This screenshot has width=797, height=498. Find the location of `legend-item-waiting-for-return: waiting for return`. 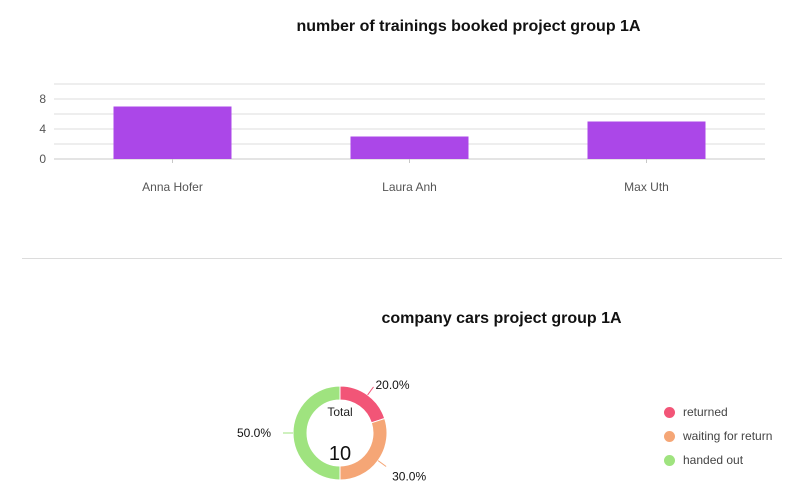

legend-item-waiting-for-return: waiting for return is located at coordinates (718, 436).